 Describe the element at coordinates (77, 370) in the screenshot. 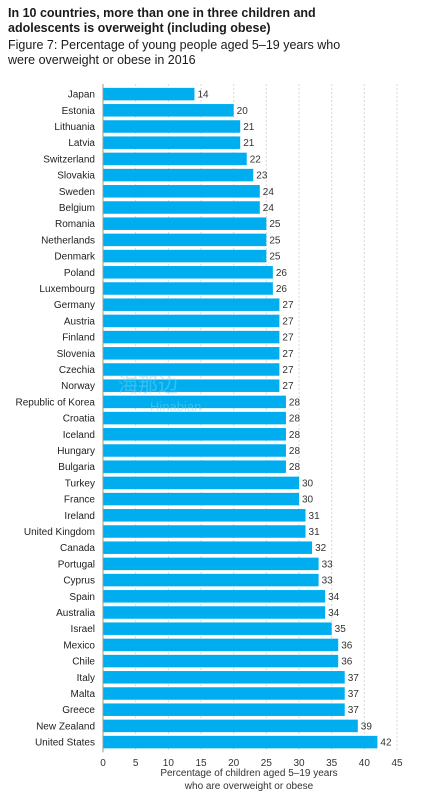

I see `category-label: Czechia` at that location.